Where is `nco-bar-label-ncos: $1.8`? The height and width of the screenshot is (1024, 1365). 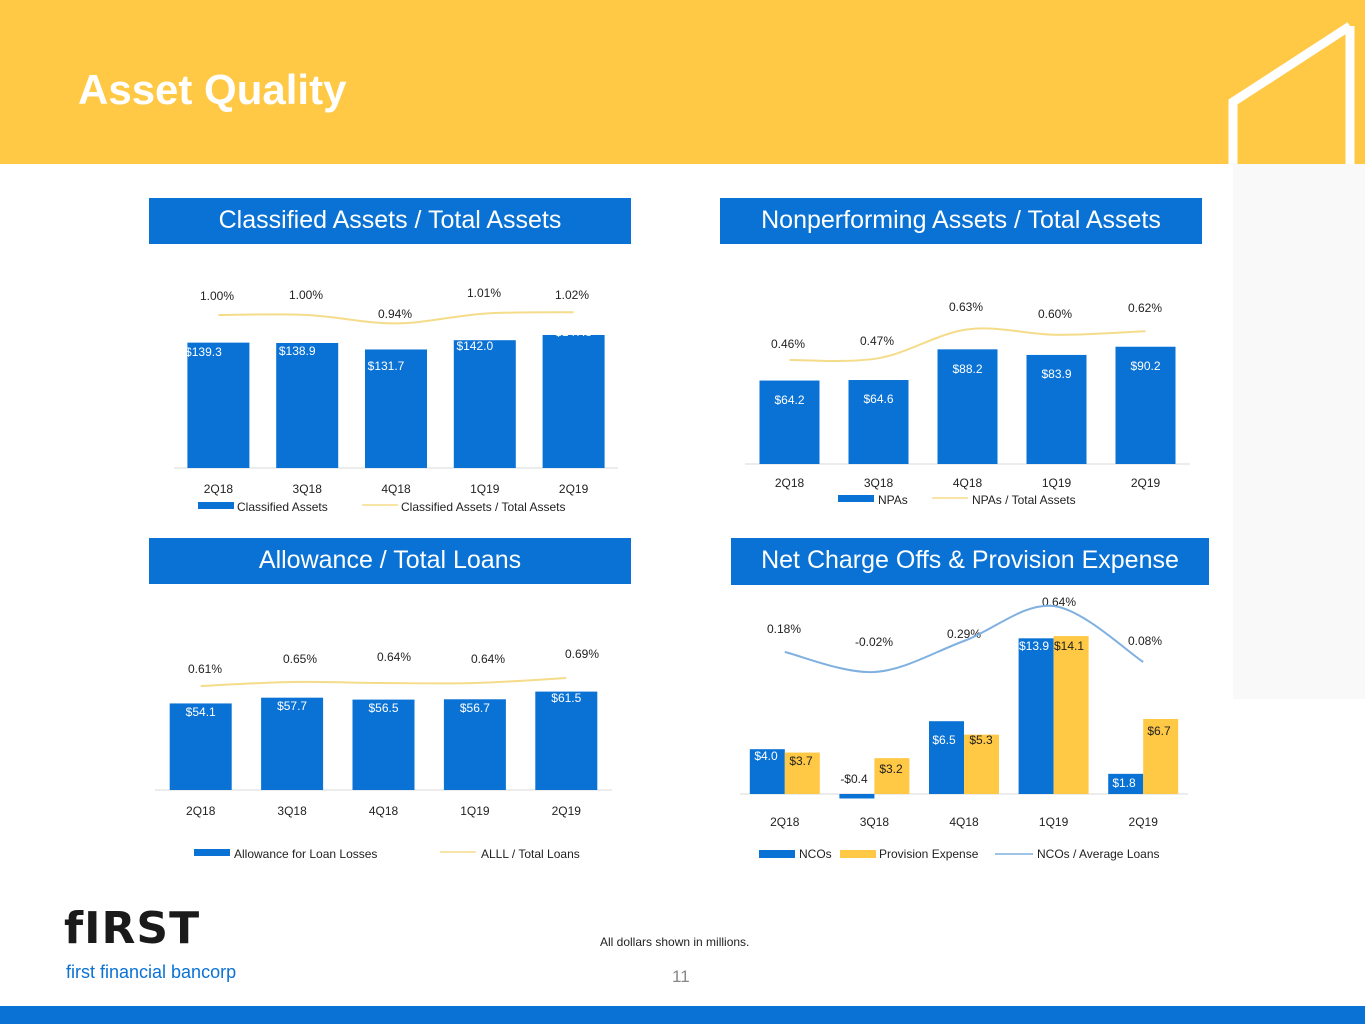 nco-bar-label-ncos: $1.8 is located at coordinates (1124, 783).